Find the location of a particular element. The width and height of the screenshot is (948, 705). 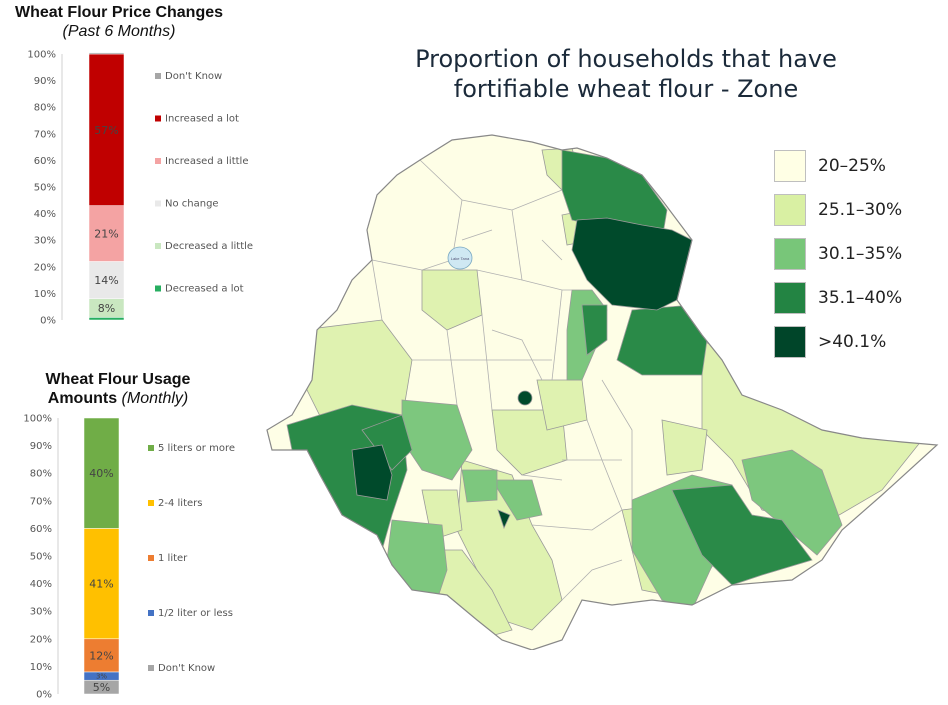

map-title-line1: Proportion of households that have is located at coordinates (626, 59).